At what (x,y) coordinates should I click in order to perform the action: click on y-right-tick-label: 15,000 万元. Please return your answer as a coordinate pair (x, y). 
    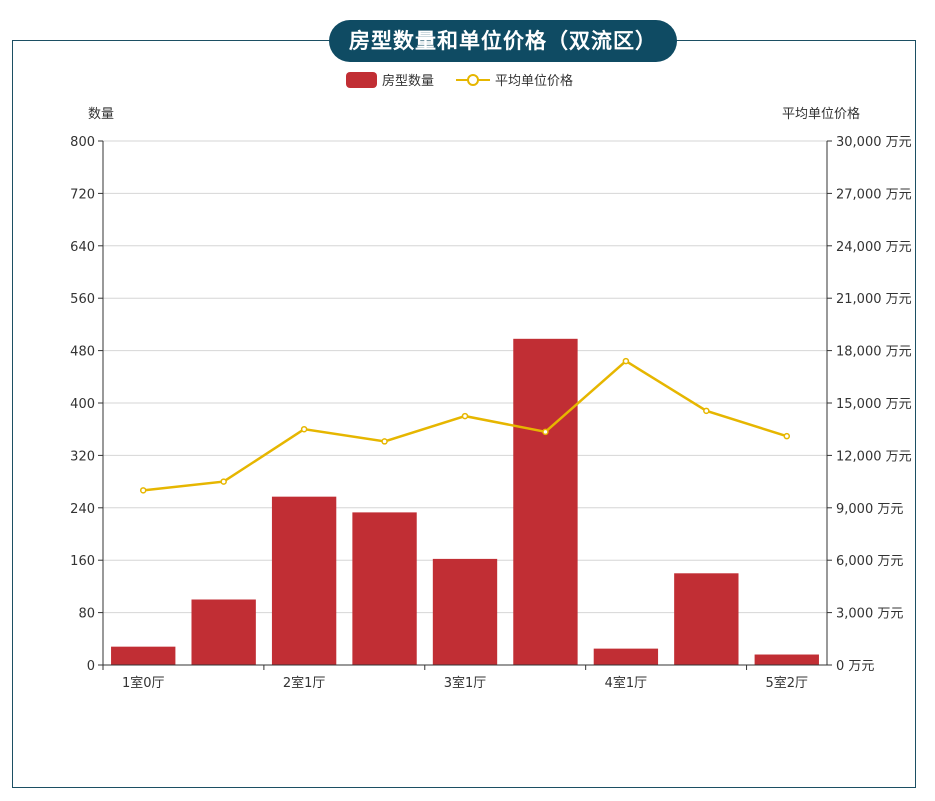
    Looking at the image, I should click on (874, 404).